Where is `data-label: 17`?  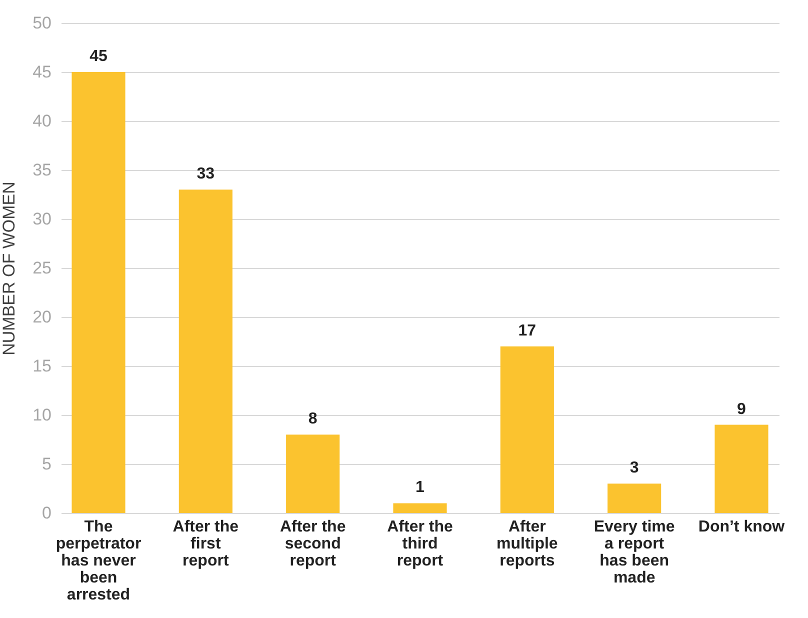 data-label: 17 is located at coordinates (527, 331).